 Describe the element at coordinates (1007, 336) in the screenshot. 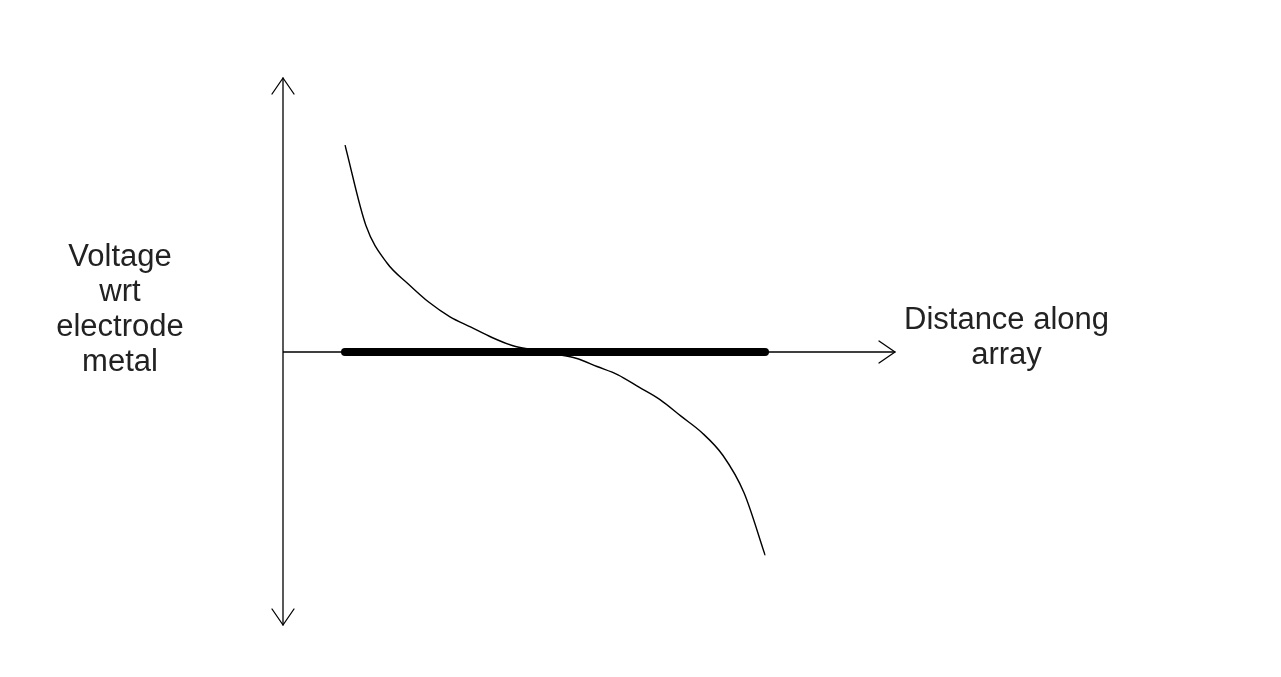

I see `x-axis-title: Distance along array` at that location.